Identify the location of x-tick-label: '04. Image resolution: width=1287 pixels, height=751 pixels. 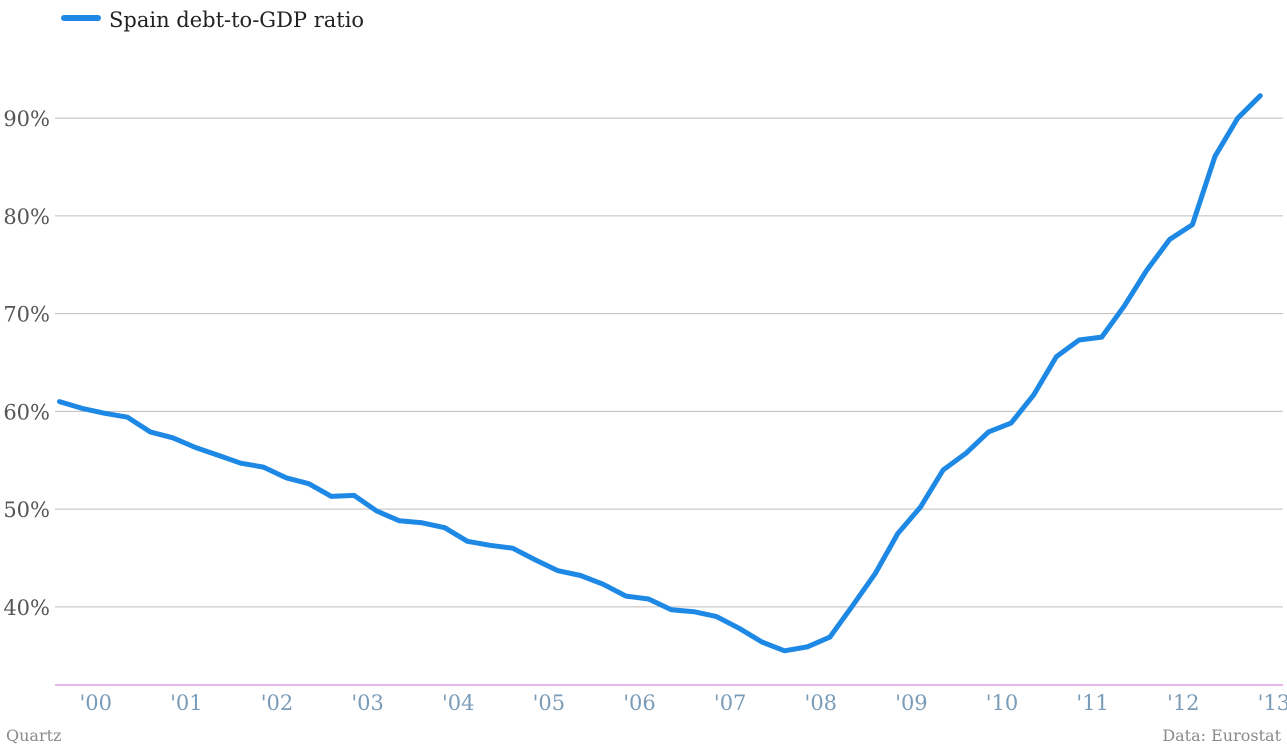
(458, 703).